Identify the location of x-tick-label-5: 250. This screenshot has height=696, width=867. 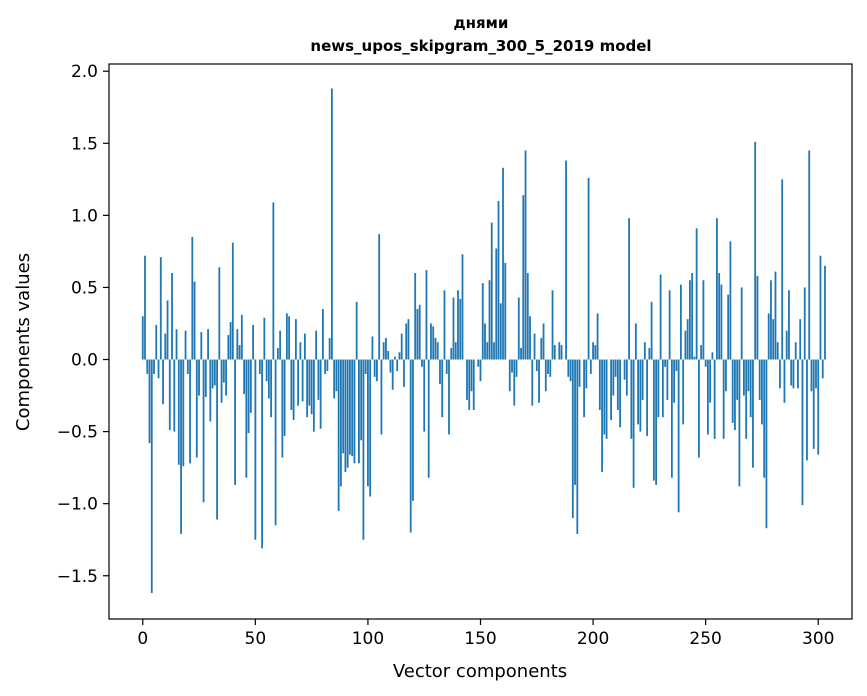
(705, 639).